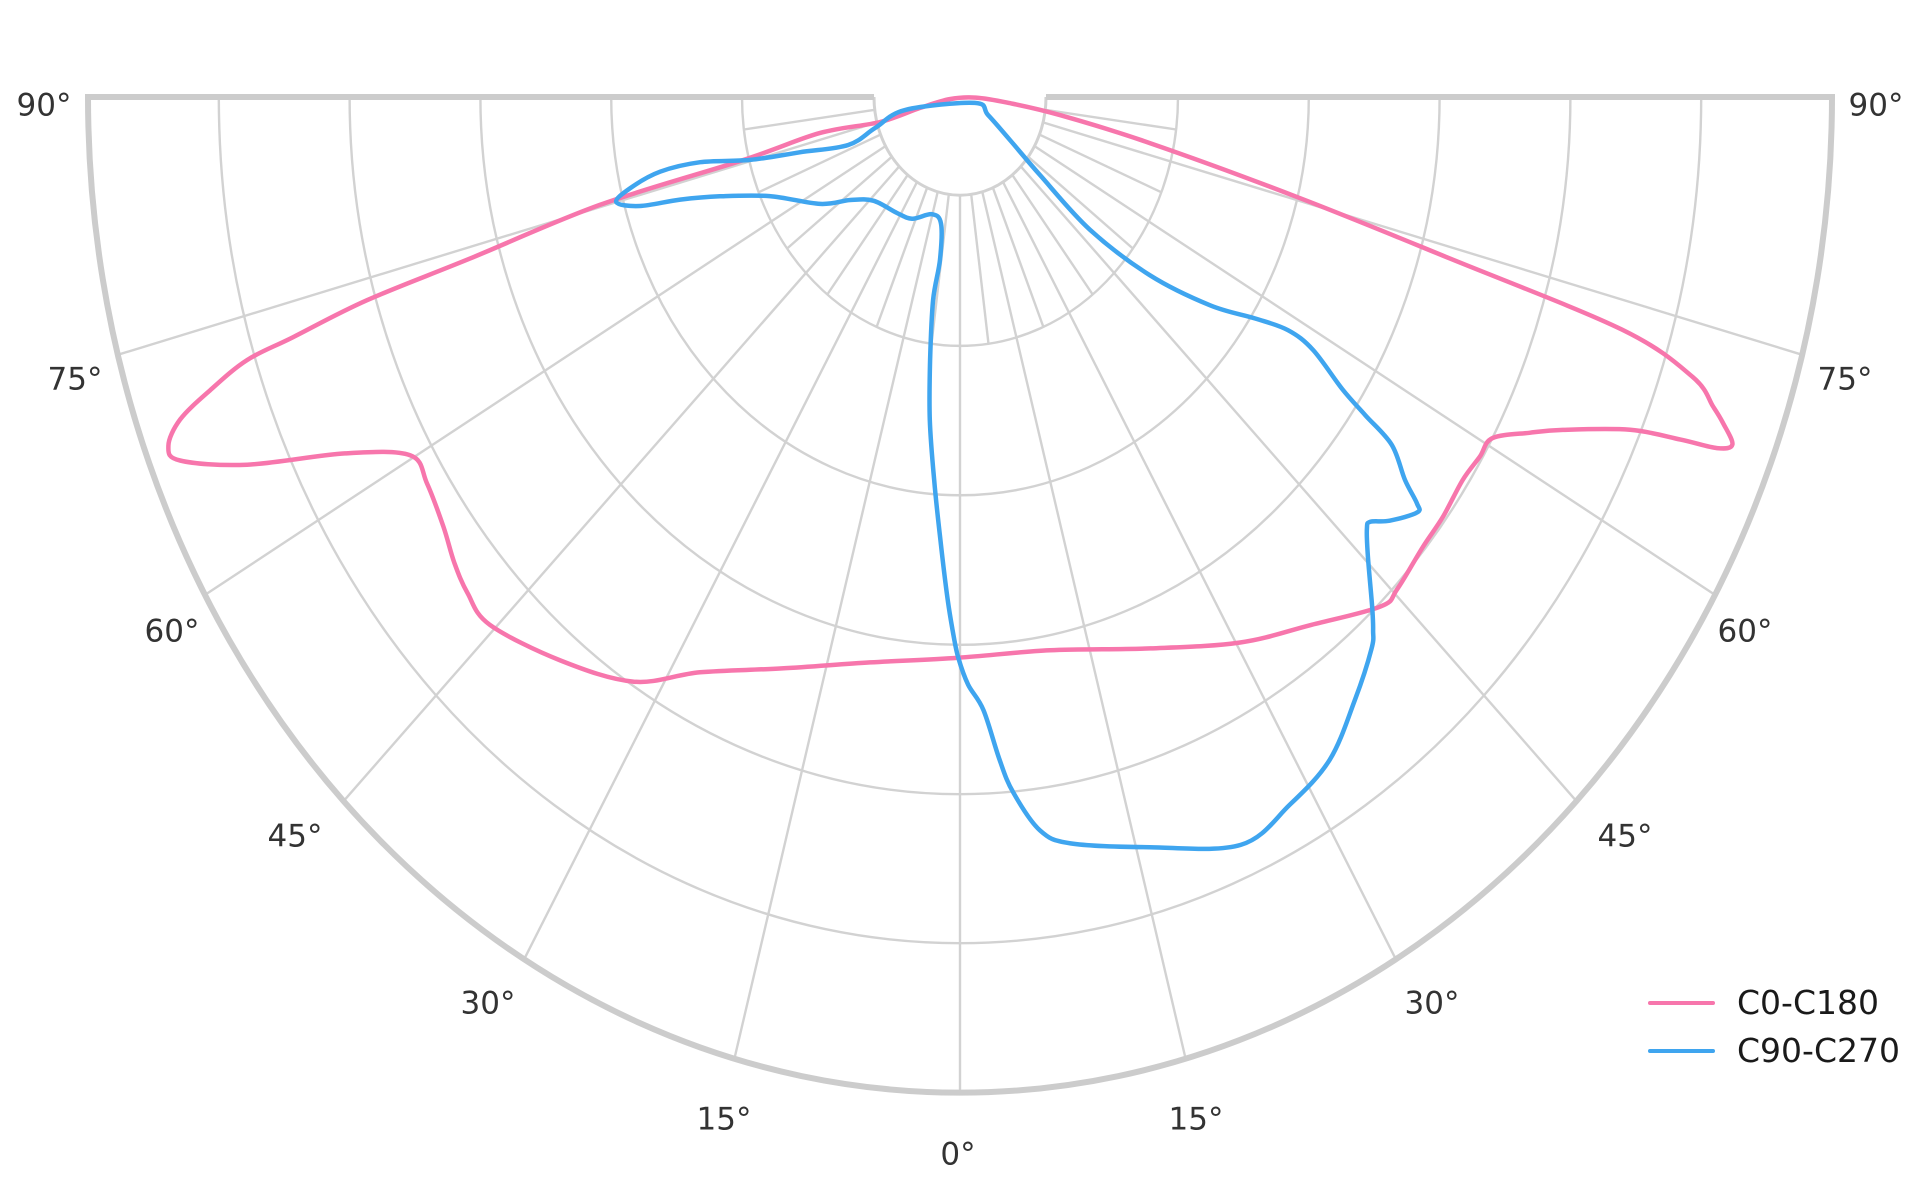 The width and height of the screenshot is (1920, 1177). I want to click on angle-label-9-45deg: 45°, so click(1625, 837).